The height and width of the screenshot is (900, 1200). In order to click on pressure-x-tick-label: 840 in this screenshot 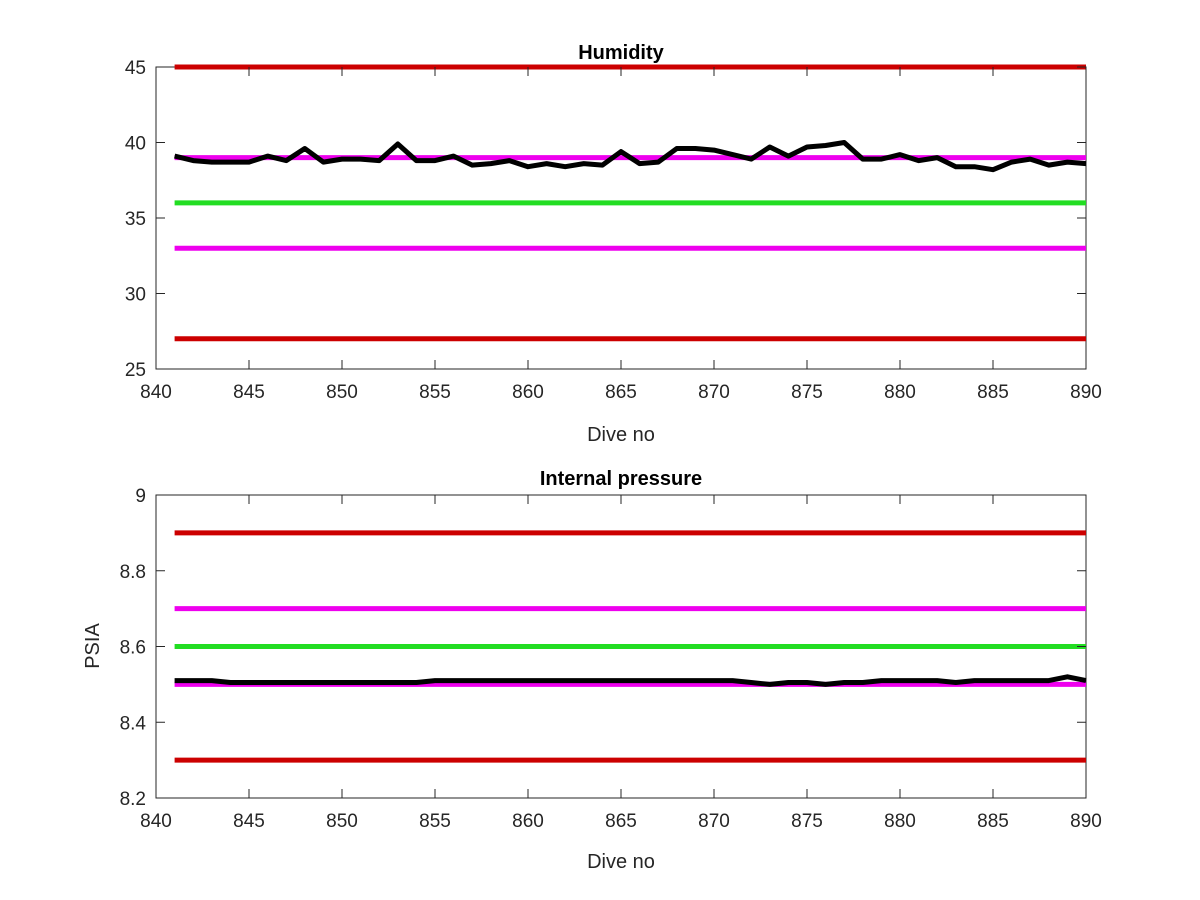, I will do `click(156, 821)`.